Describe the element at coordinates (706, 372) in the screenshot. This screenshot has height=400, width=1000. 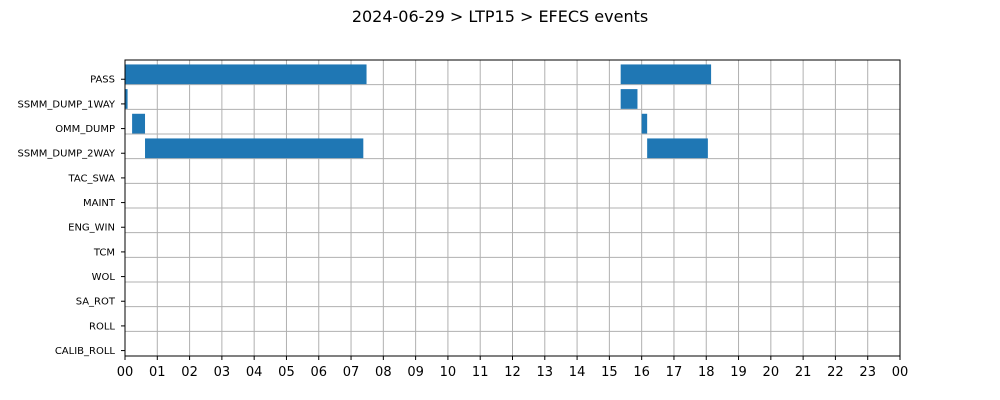
I see `x-tick-label: 18` at that location.